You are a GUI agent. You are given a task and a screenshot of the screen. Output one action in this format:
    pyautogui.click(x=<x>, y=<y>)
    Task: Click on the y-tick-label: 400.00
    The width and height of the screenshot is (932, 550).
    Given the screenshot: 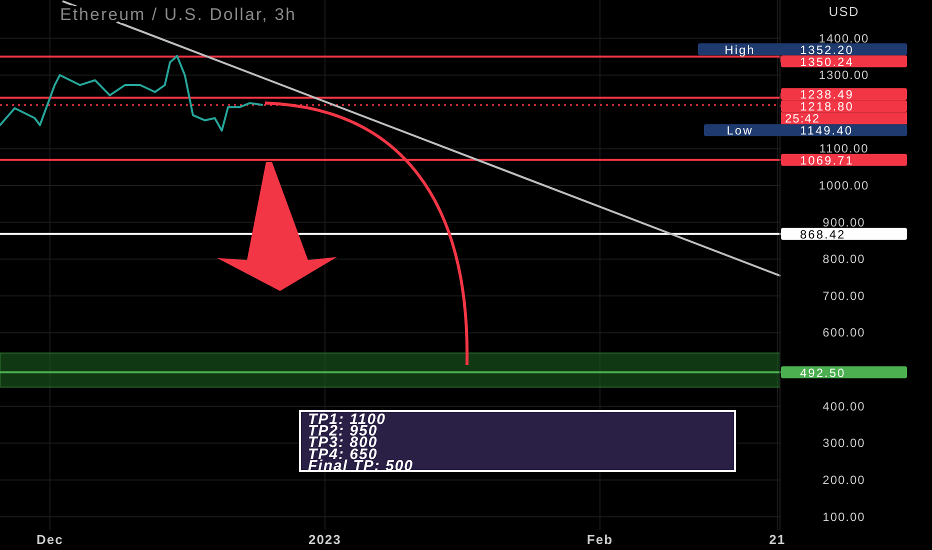 What is the action you would take?
    pyautogui.click(x=844, y=406)
    